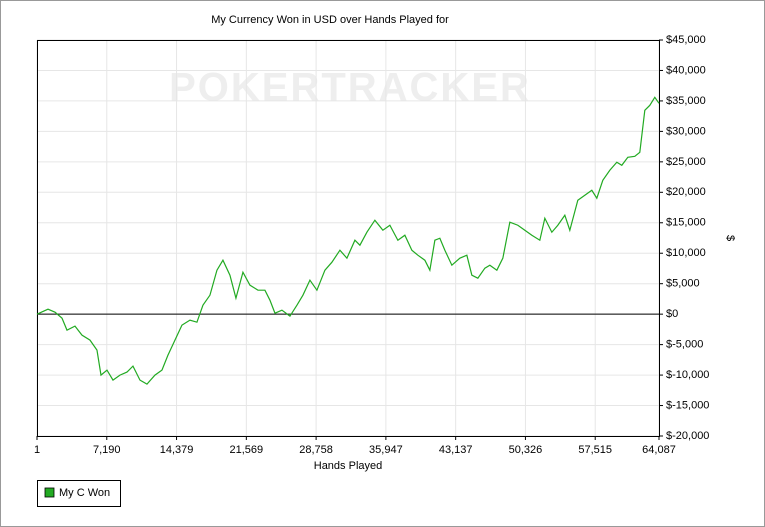  Describe the element at coordinates (687, 375) in the screenshot. I see `y-tick-label: $-10,000` at that location.